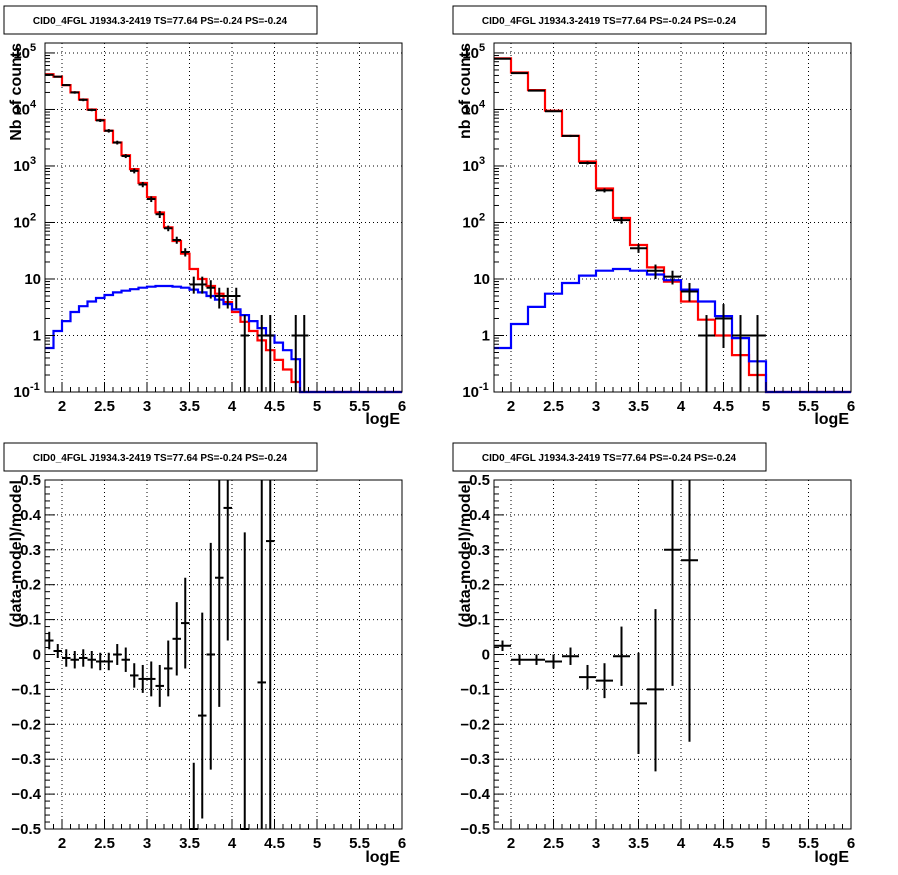 The height and width of the screenshot is (875, 898). I want to click on y-axis-label: (data-model)/model, so click(16, 554).